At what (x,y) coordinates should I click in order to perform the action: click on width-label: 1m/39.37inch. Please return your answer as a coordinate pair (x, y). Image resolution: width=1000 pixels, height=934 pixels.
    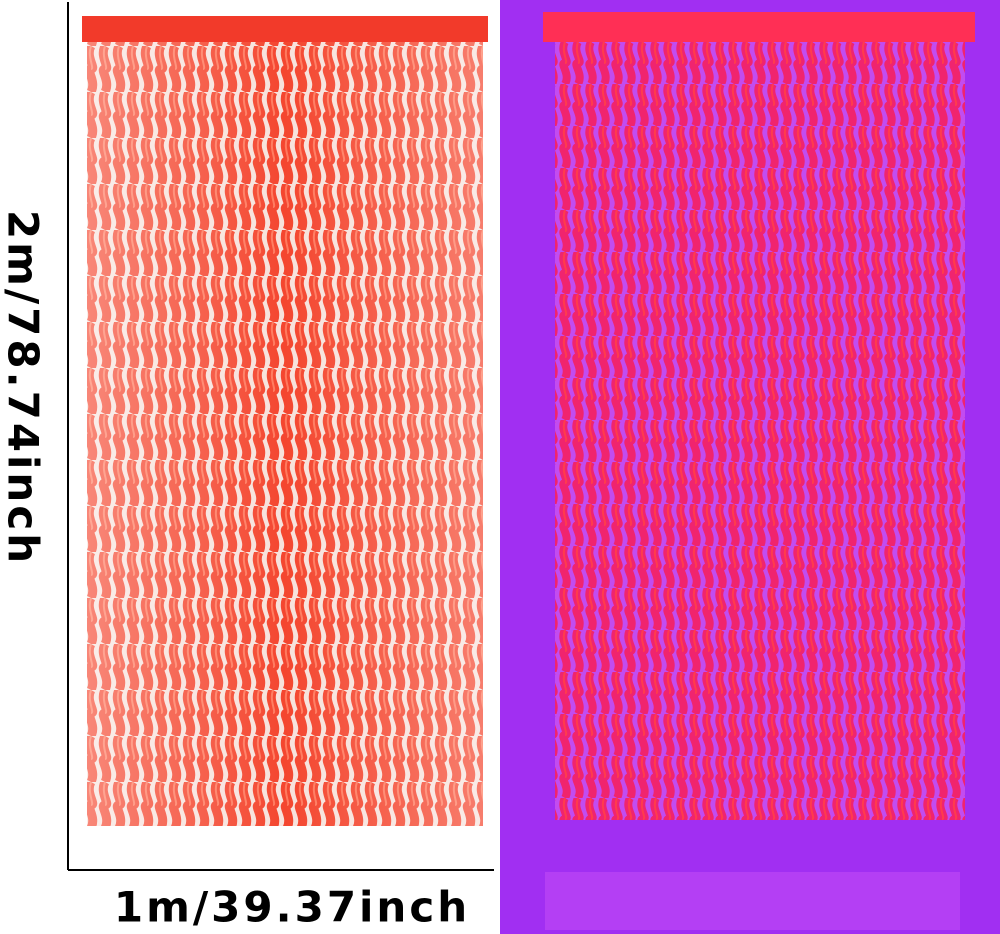
    Looking at the image, I should click on (292, 907).